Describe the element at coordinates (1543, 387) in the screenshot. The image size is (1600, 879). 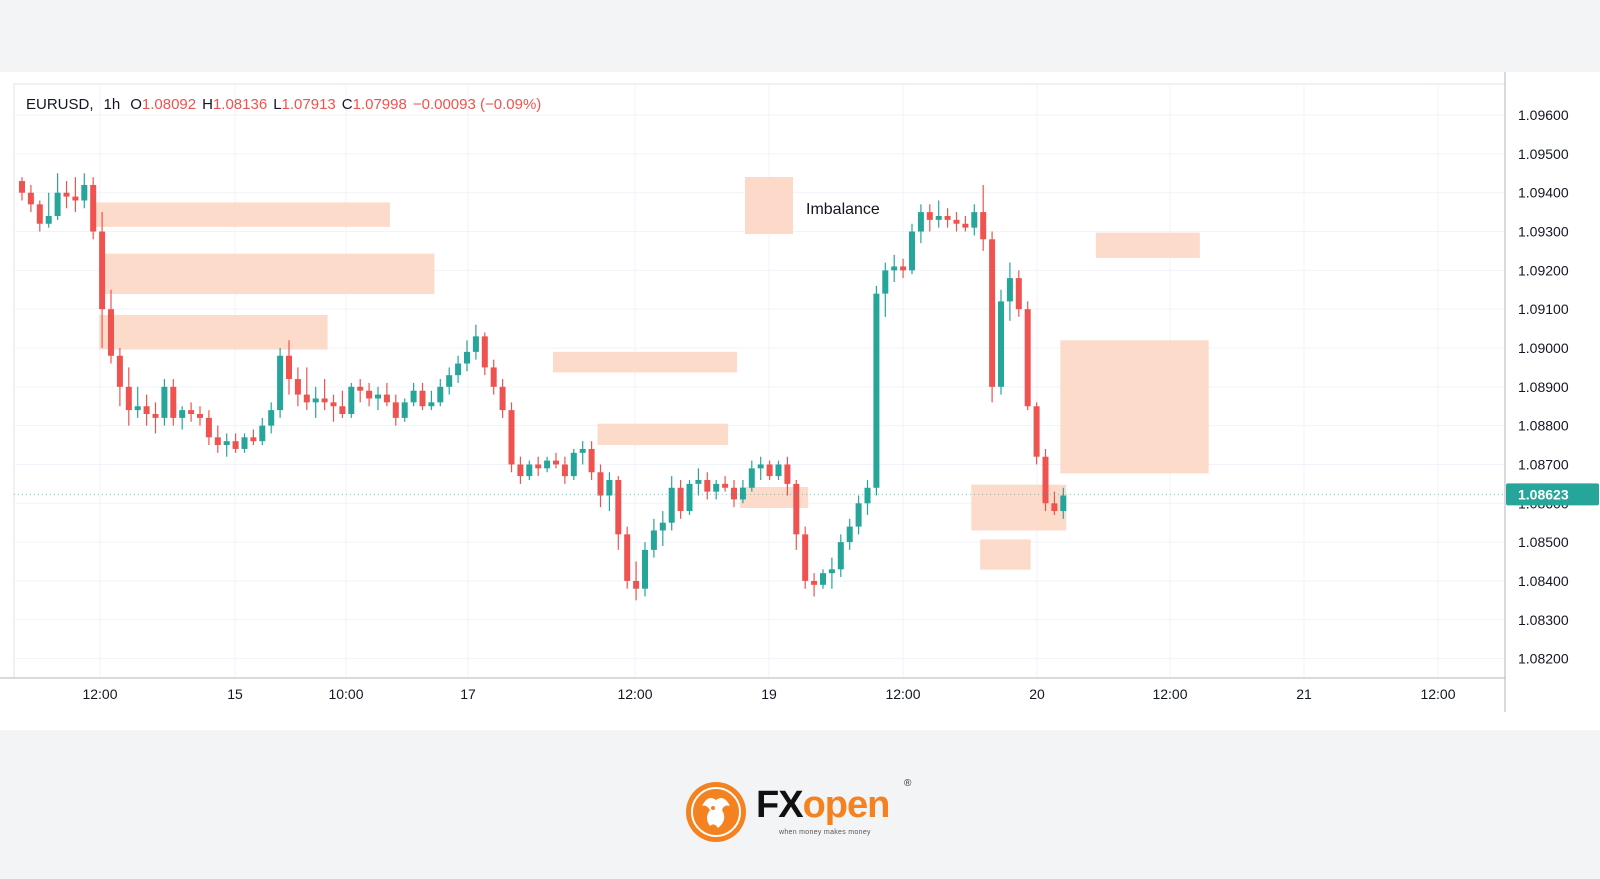
I see `y-tick-label: 1.08900` at that location.